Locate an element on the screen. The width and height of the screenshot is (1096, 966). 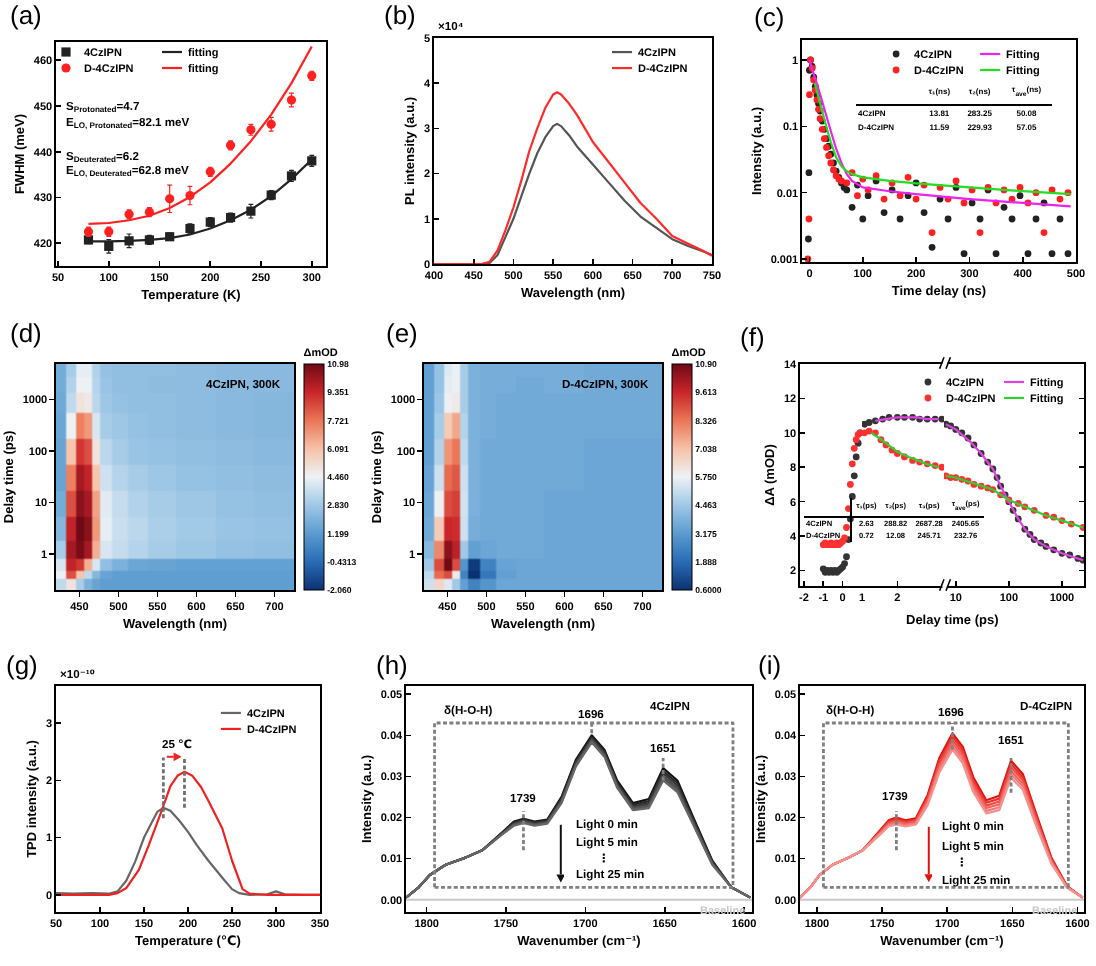
chart-title: (e) is located at coordinates (402, 333).